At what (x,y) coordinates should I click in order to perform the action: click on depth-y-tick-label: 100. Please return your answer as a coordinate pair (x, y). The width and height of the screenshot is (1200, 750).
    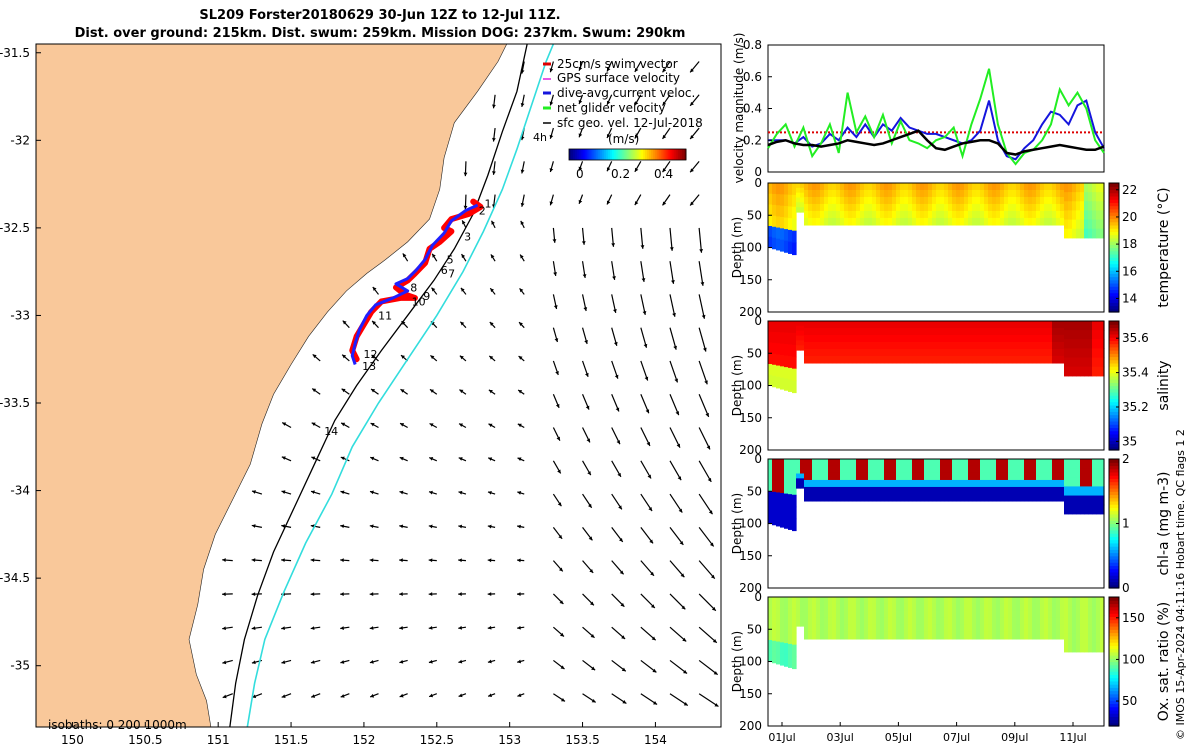
    Looking at the image, I should click on (750, 662).